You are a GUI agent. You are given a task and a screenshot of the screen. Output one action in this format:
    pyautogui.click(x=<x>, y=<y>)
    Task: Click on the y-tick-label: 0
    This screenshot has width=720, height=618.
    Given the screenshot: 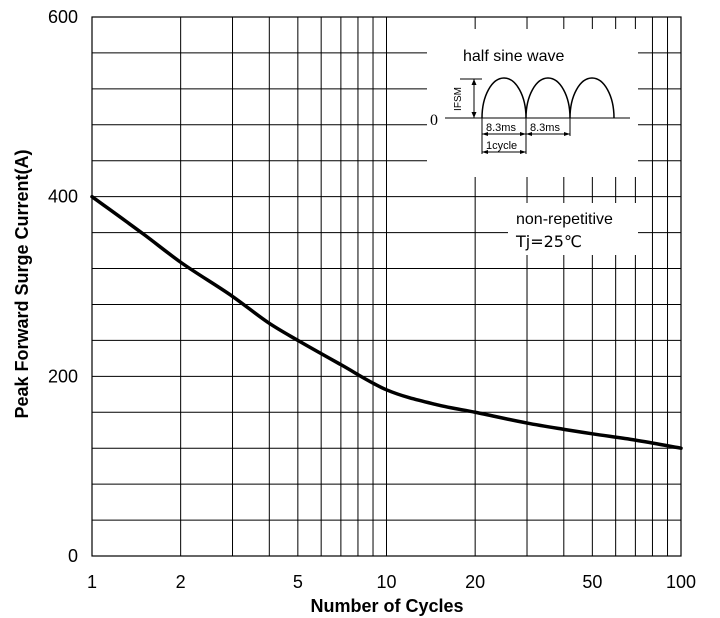 What is the action you would take?
    pyautogui.click(x=73, y=556)
    